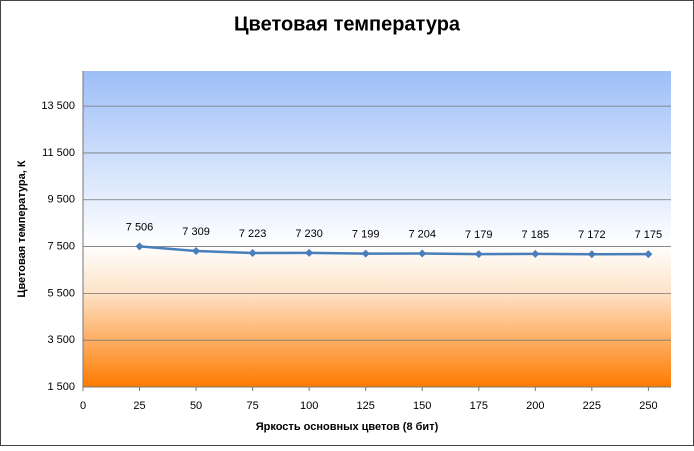 The width and height of the screenshot is (694, 451). I want to click on data-label: 7 223, so click(253, 234).